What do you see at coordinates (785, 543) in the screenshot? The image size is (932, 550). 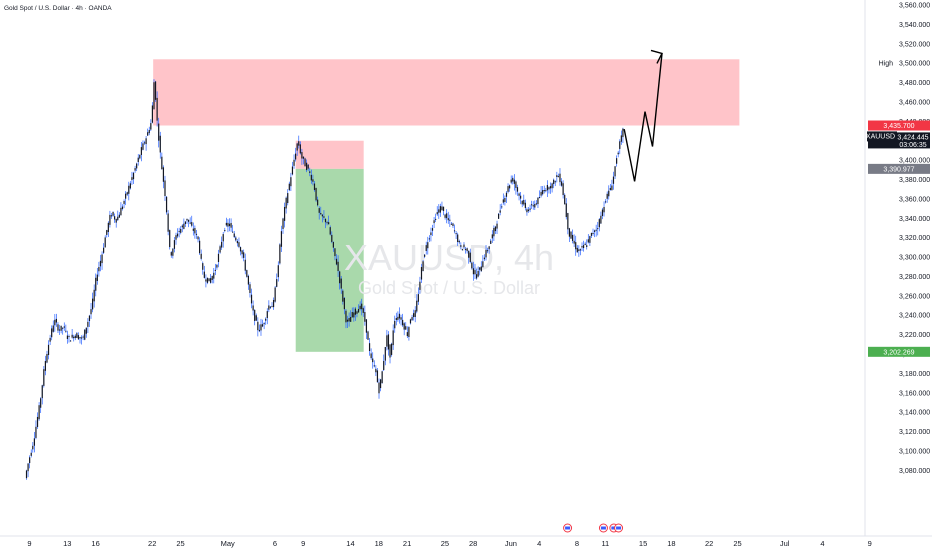 I see `x-tick-label: Jul` at bounding box center [785, 543].